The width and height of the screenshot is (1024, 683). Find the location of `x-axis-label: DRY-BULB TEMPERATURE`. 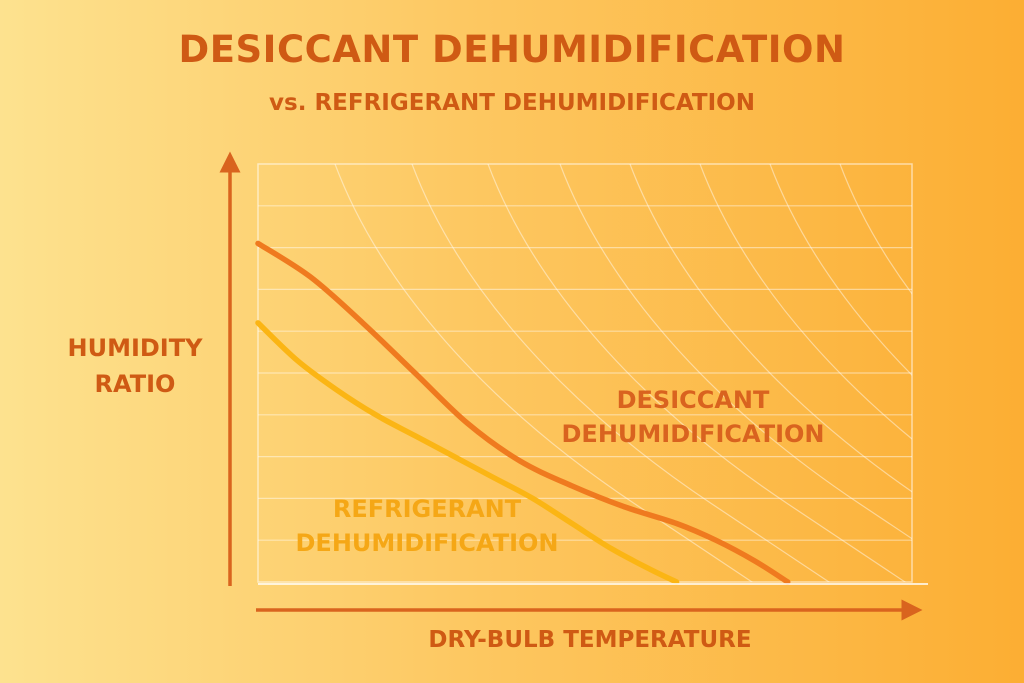

x-axis-label: DRY-BULB TEMPERATURE is located at coordinates (590, 640).